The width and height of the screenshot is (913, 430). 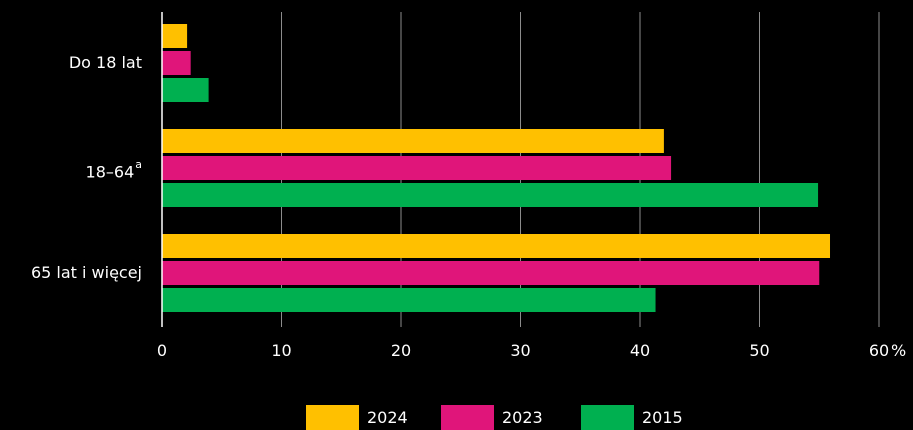 What do you see at coordinates (110, 172) in the screenshot?
I see `category-label-text: 18–64` at bounding box center [110, 172].